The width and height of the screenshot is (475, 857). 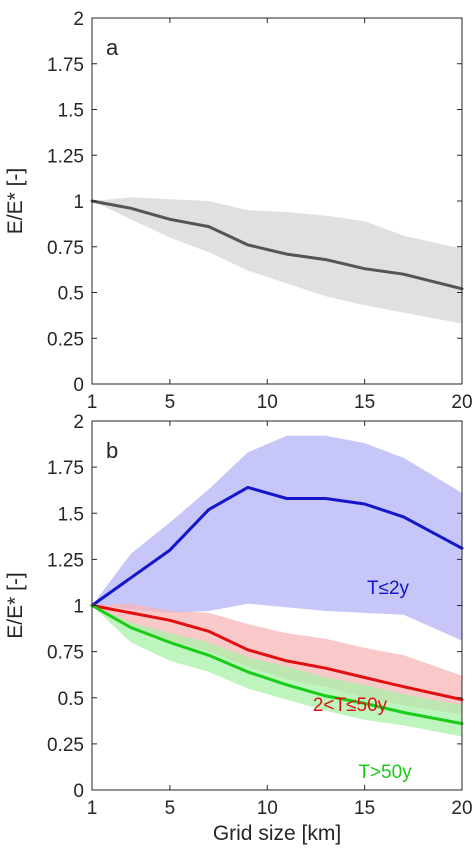 What do you see at coordinates (350, 705) in the screenshot?
I see `series-label-1: 2<T≤50y` at bounding box center [350, 705].